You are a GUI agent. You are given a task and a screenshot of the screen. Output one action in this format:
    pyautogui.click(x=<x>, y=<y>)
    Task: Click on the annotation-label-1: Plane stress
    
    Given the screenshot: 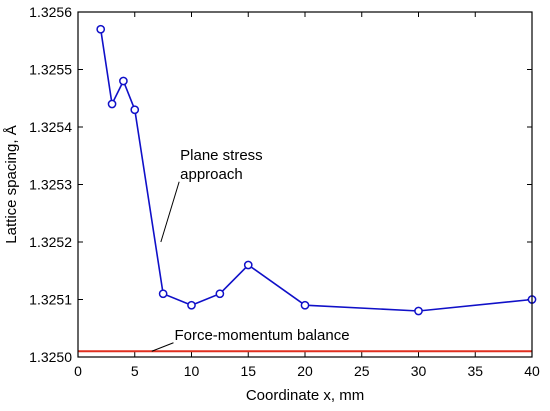 What is the action you would take?
    pyautogui.click(x=221, y=155)
    